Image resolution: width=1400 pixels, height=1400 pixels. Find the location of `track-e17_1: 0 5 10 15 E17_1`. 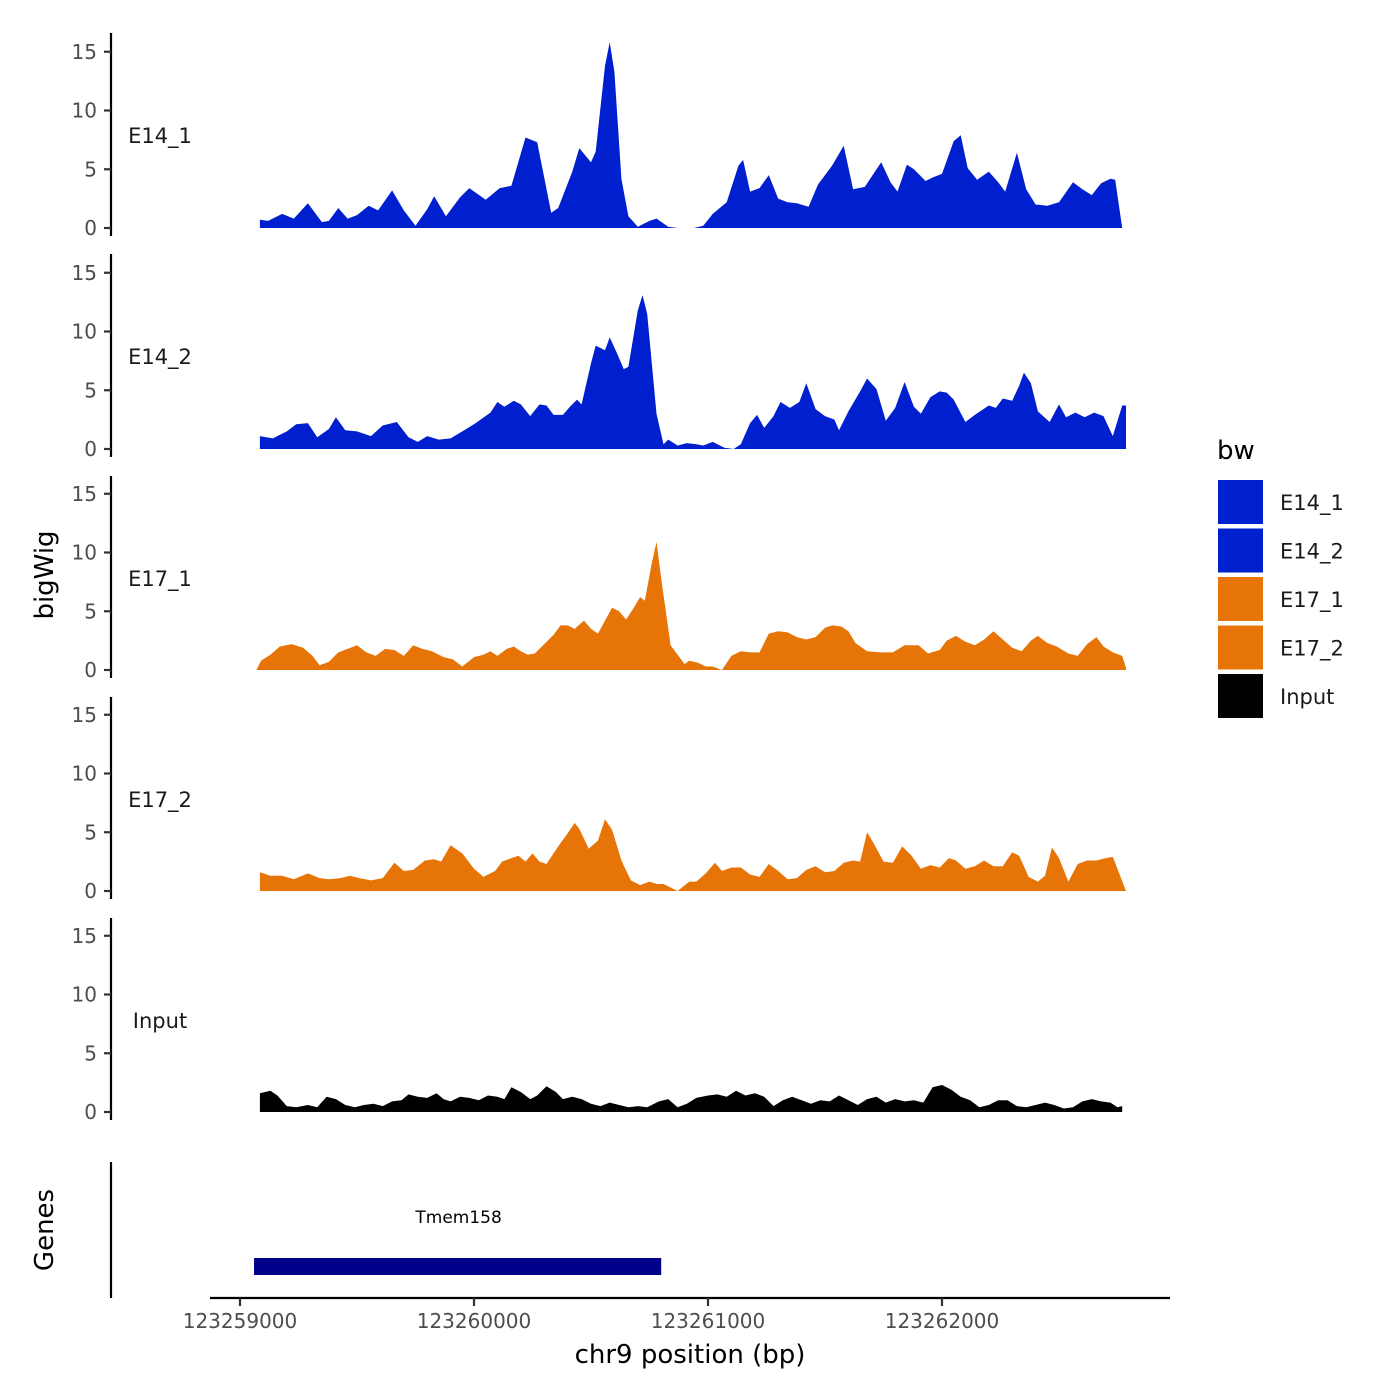

track-e17_1: 0 5 10 15 E17_1 is located at coordinates (599, 579).